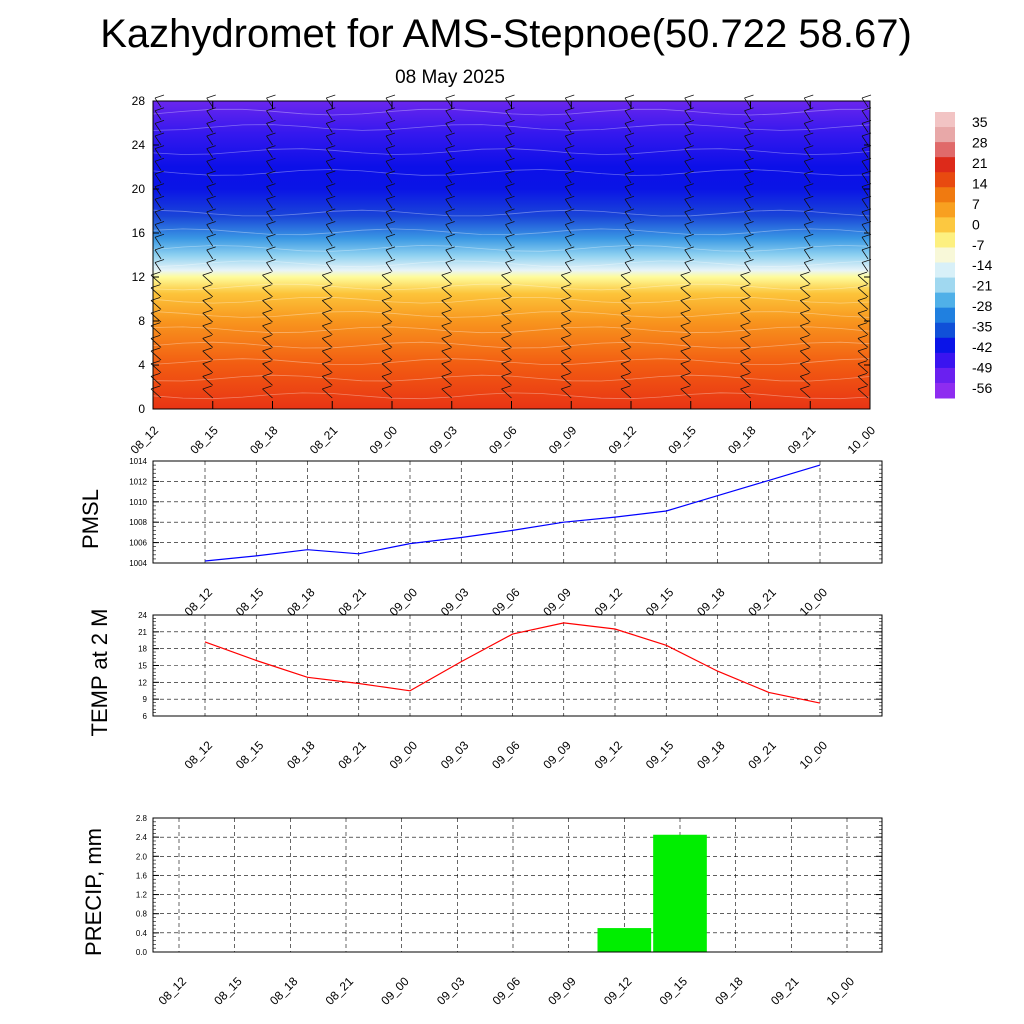  Describe the element at coordinates (142, 895) in the screenshot. I see `y-tick-label: 1.2` at that location.